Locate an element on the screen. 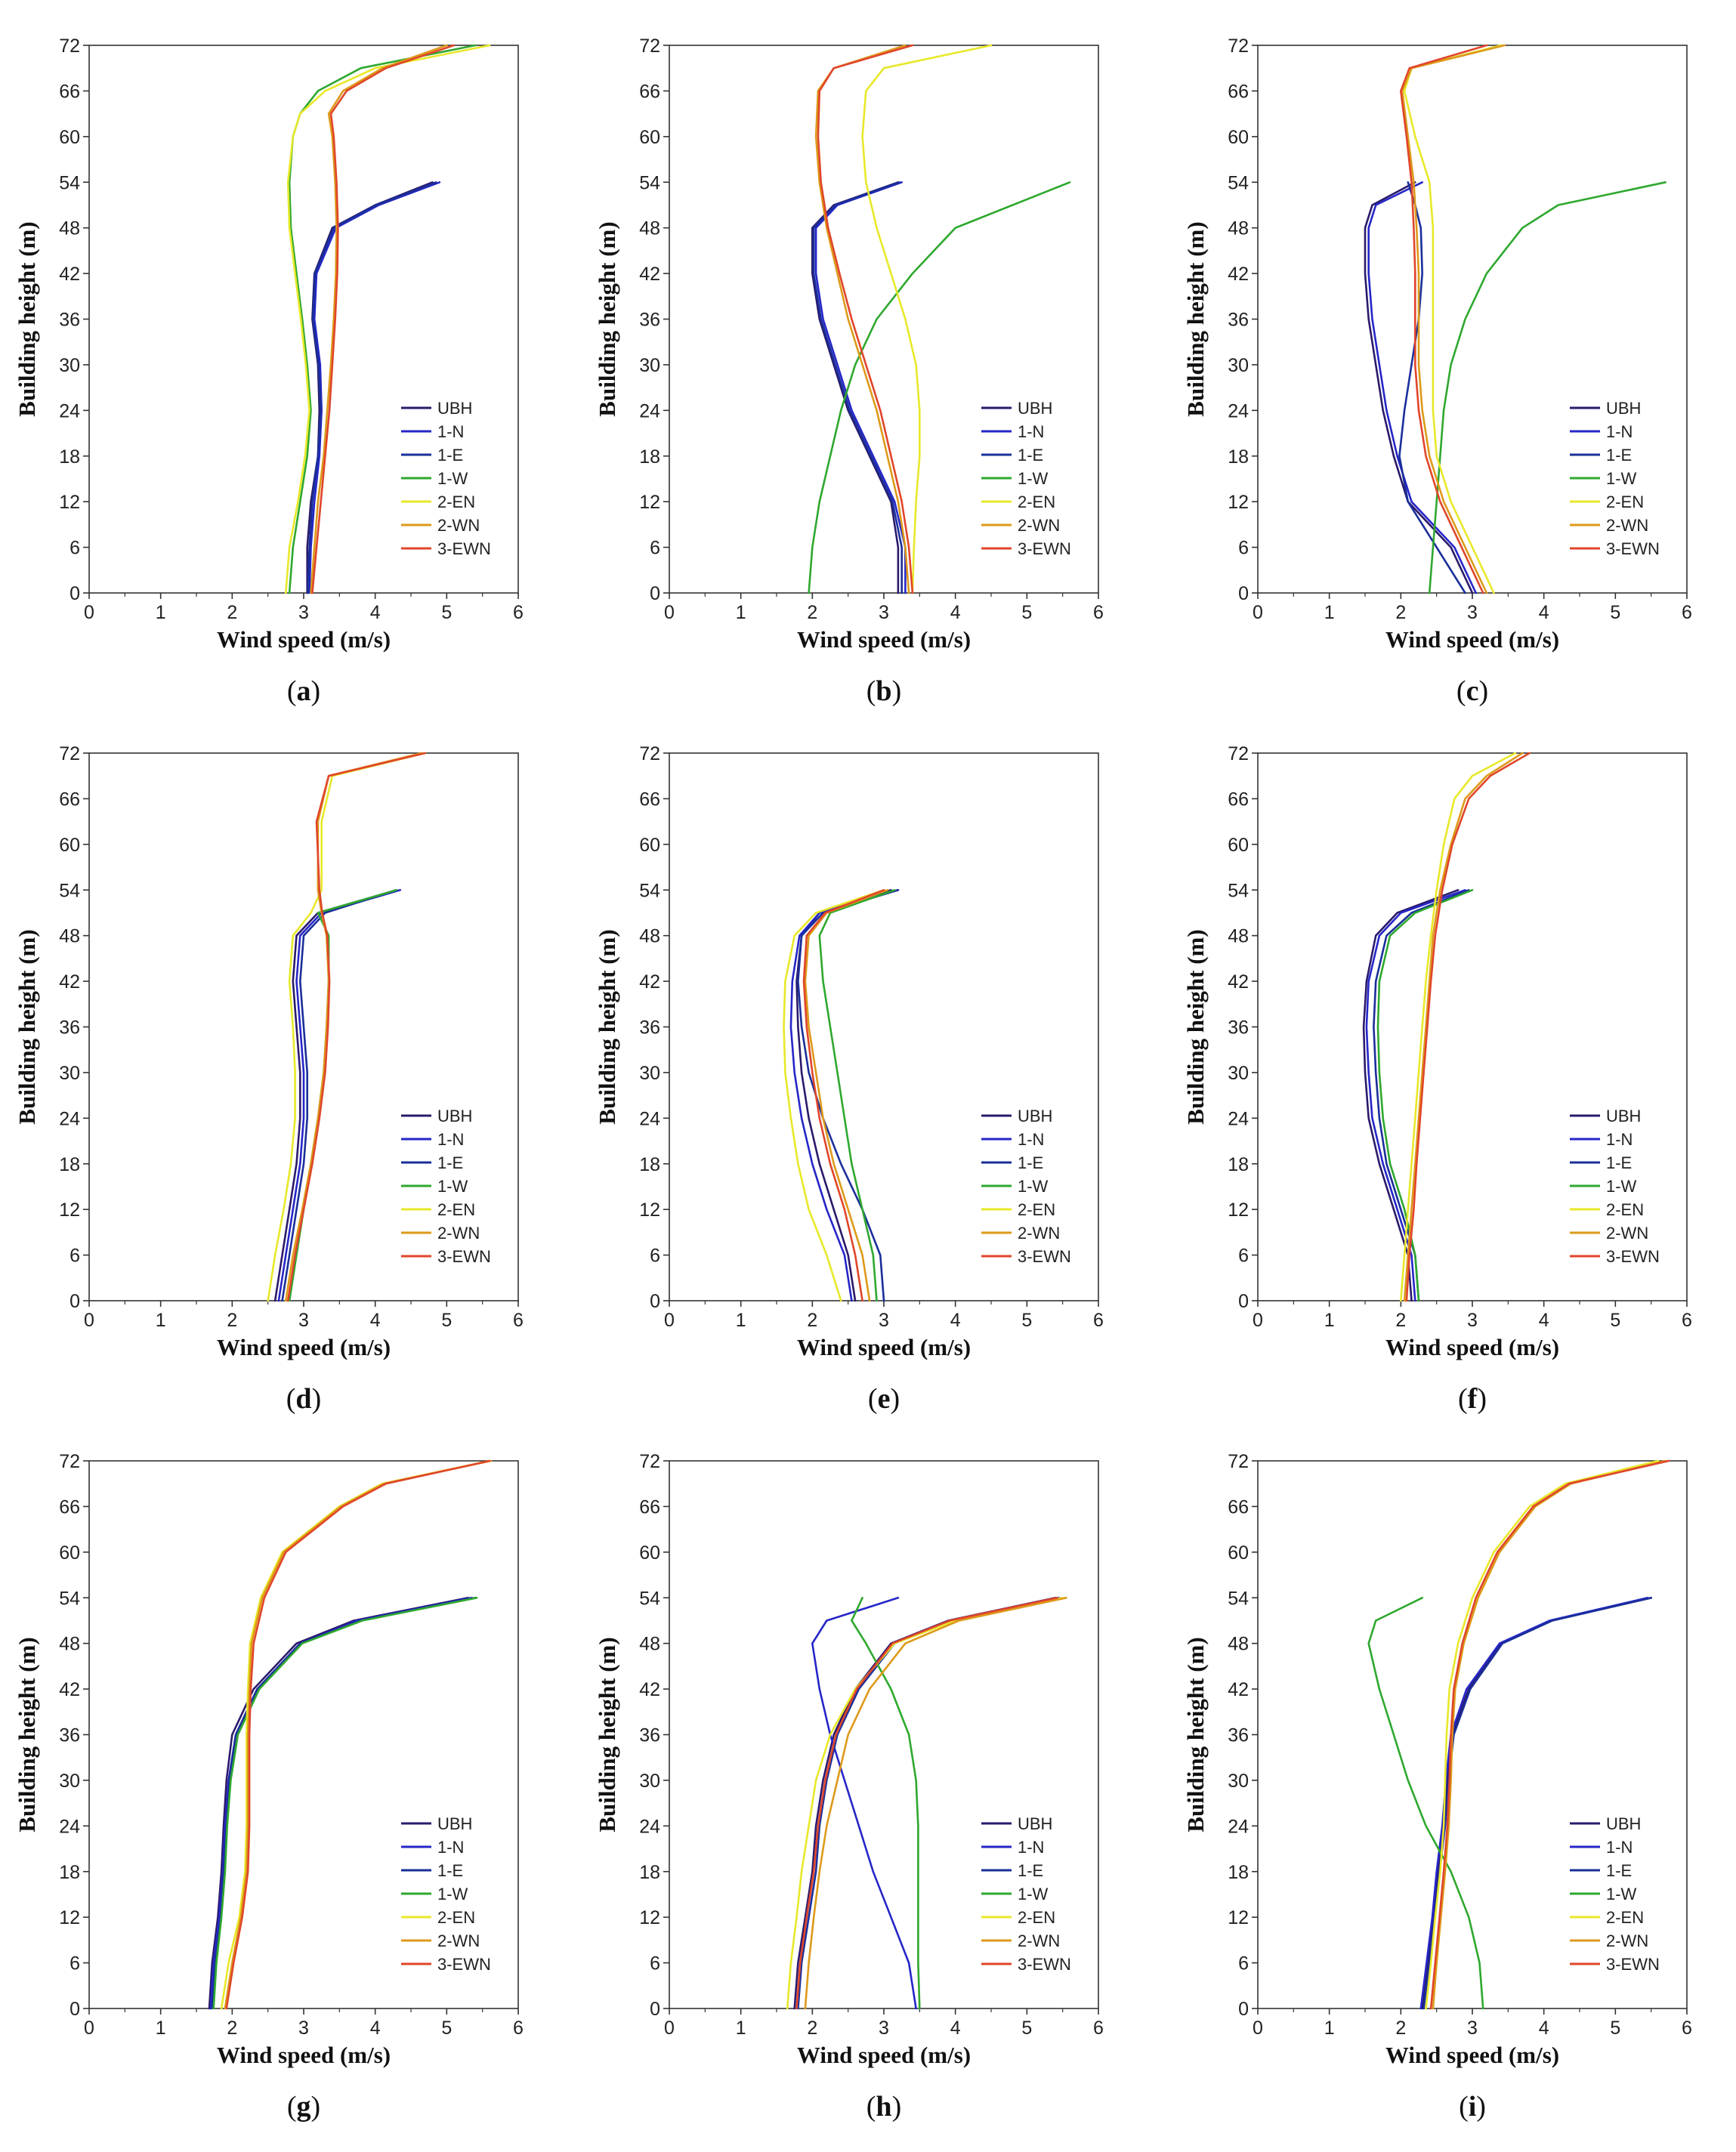 The width and height of the screenshot is (1736, 2152). x-axis-title: Wind speed (m/s) is located at coordinates (884, 1347).